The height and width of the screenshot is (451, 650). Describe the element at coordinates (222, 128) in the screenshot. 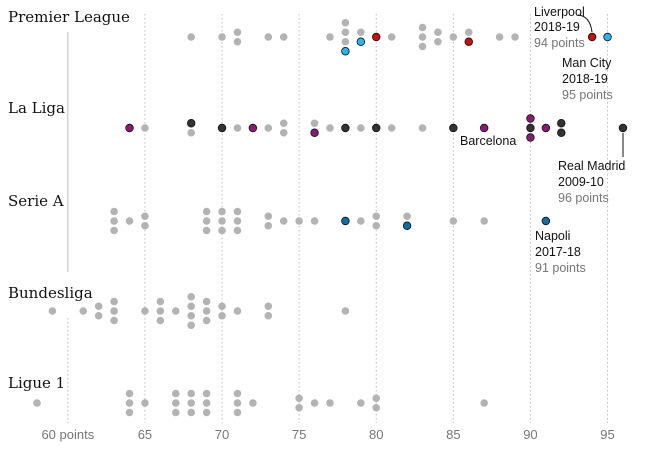

I see `dot-la-liga-70-real-madrid` at that location.